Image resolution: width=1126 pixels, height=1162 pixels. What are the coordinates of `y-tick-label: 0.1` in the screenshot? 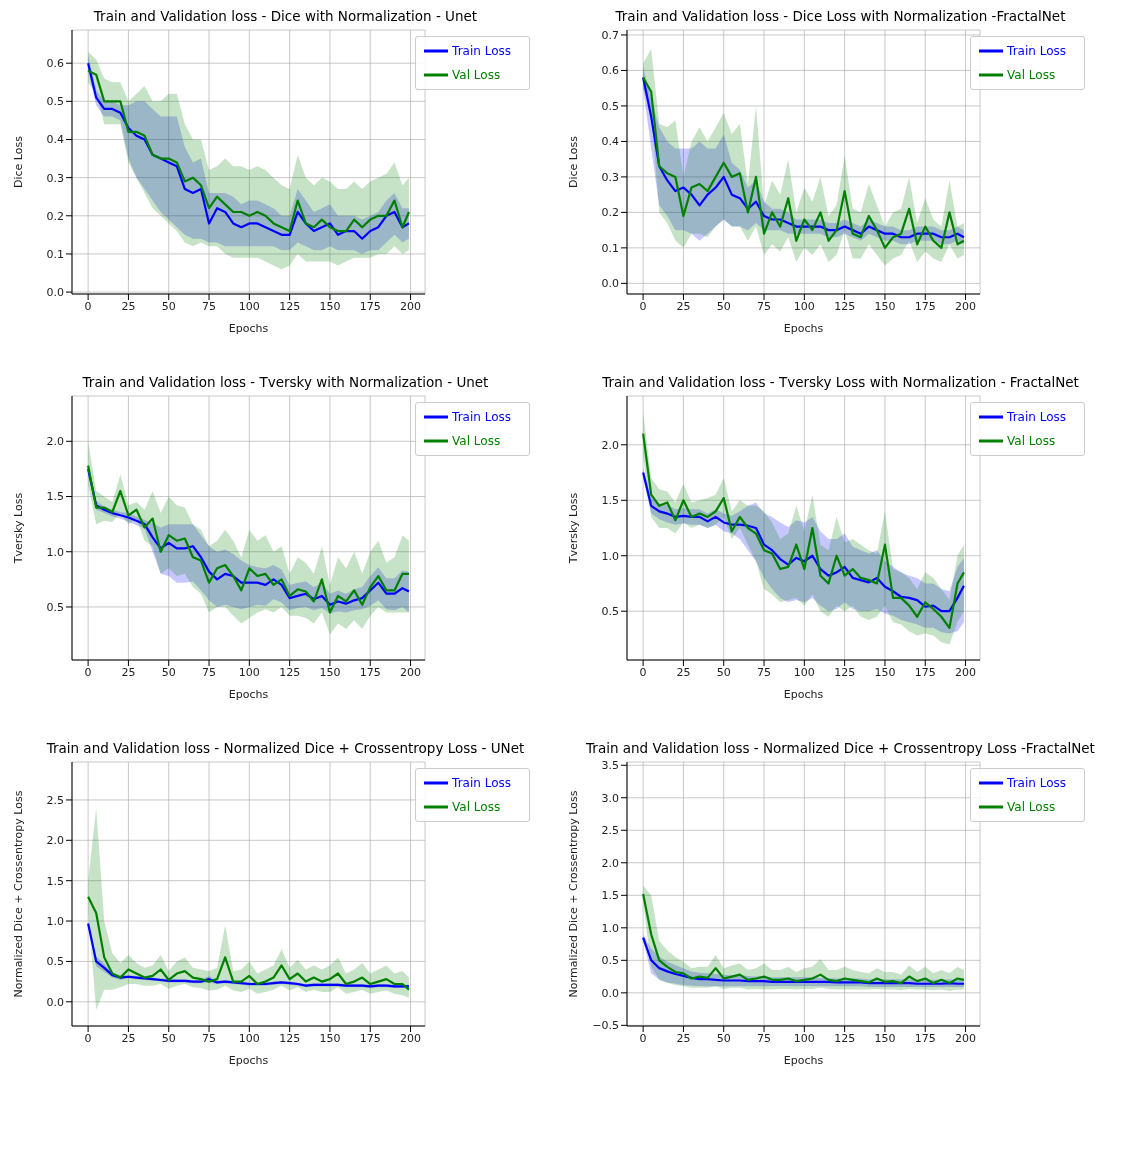 It's located at (55, 254).